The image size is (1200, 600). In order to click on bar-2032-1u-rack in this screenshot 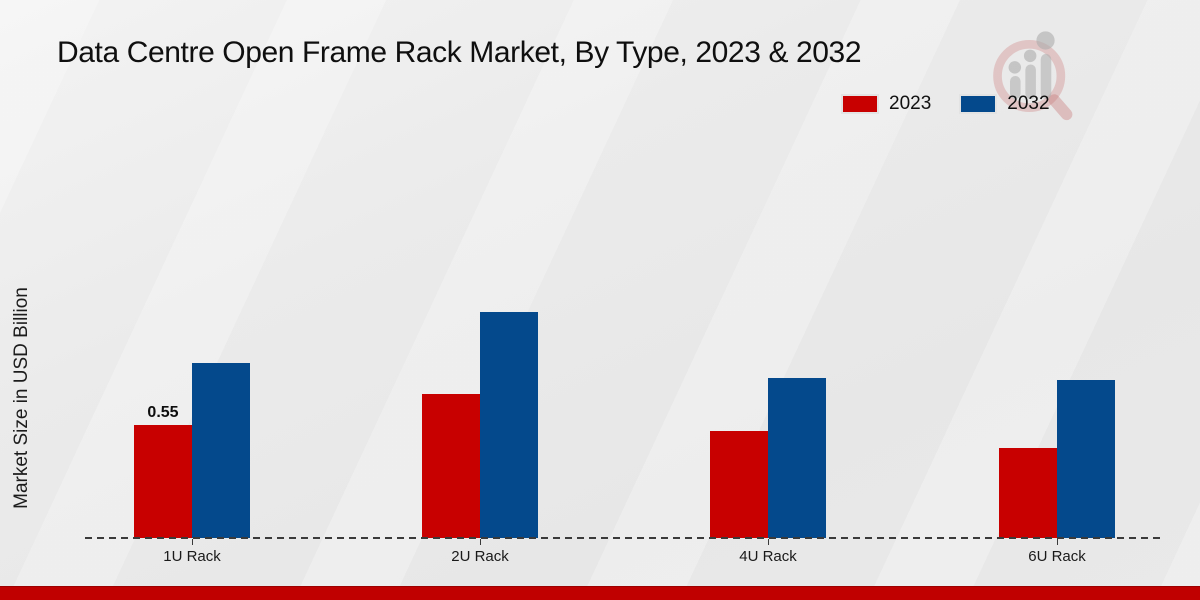, I will do `click(221, 450)`.